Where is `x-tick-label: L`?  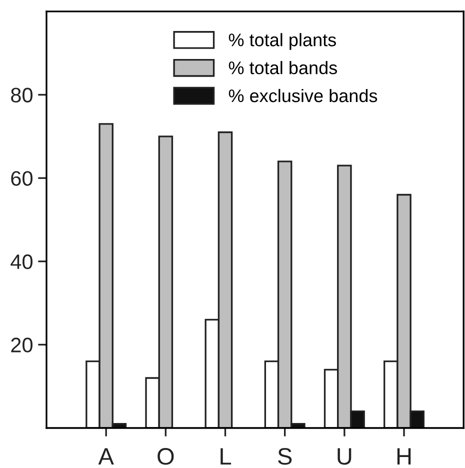
x-tick-label: L is located at coordinates (226, 456).